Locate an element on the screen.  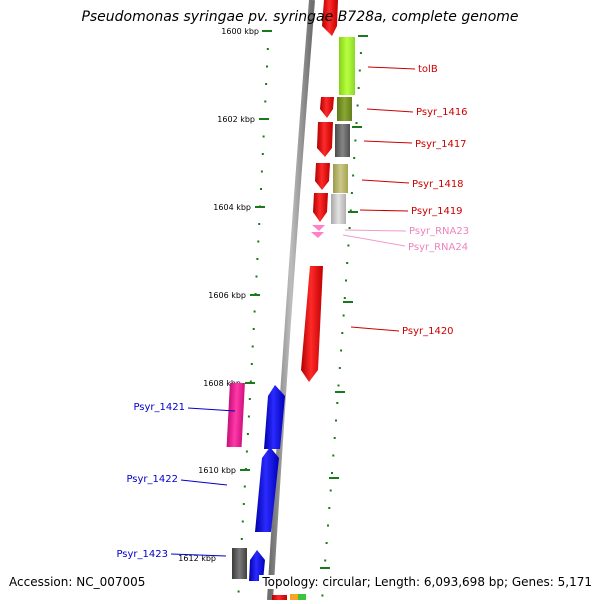
scale-label: 1600 kbp is located at coordinates (240, 31).